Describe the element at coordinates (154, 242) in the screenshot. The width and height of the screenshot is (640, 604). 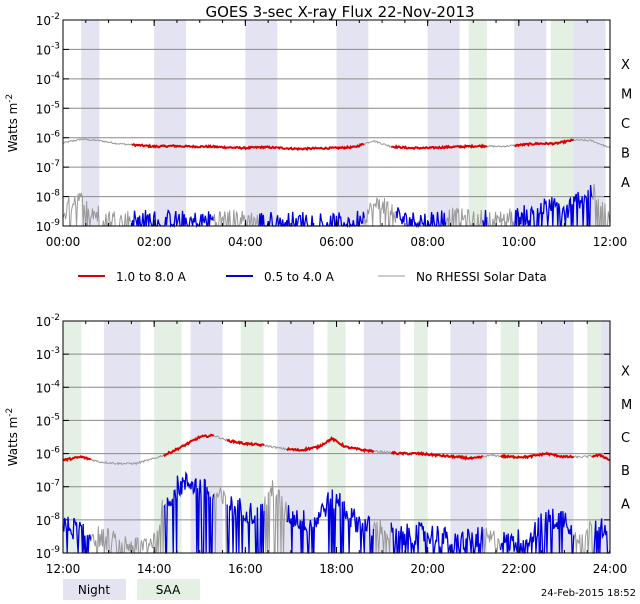
I see `x-tick-label: 02:00` at that location.